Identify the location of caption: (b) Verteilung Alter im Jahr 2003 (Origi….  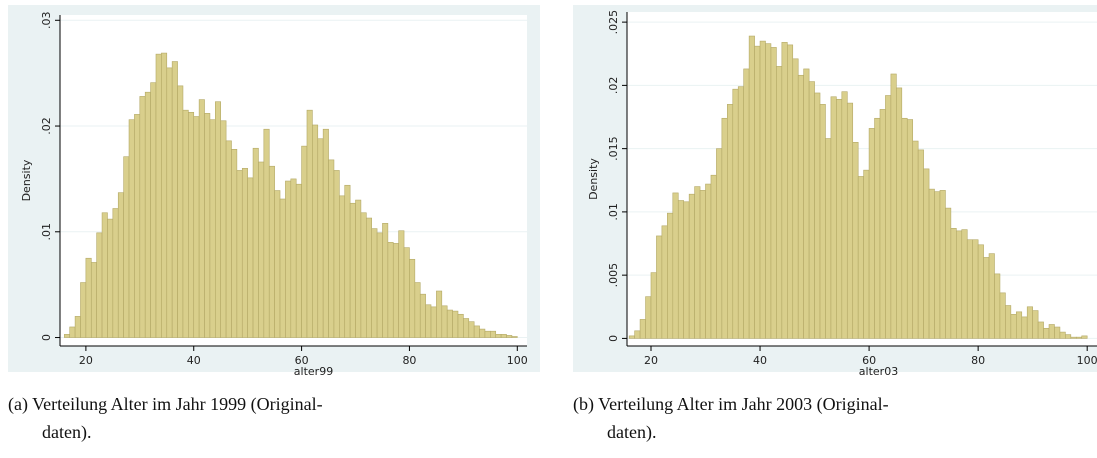
(731, 404).